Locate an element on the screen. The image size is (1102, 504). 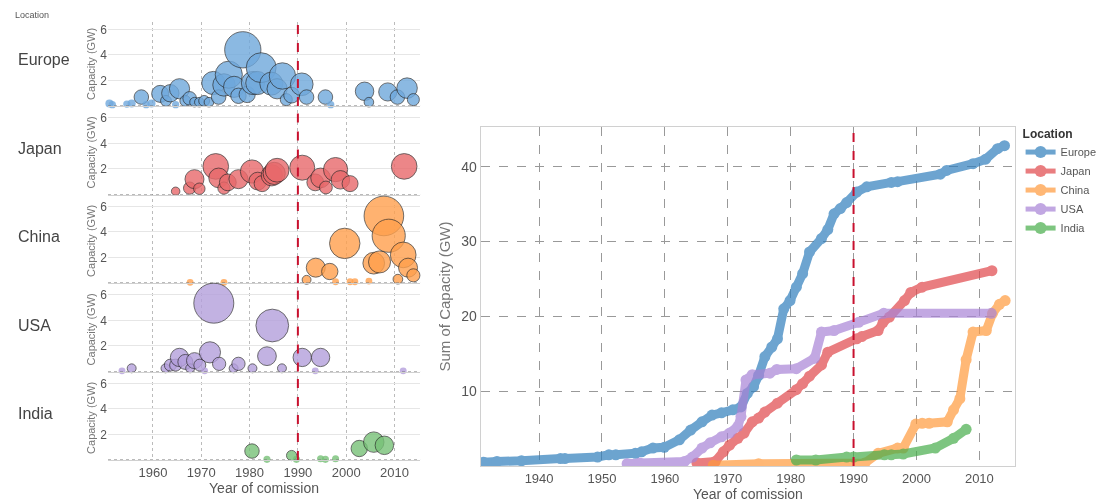
text: India is located at coordinates (35, 413).